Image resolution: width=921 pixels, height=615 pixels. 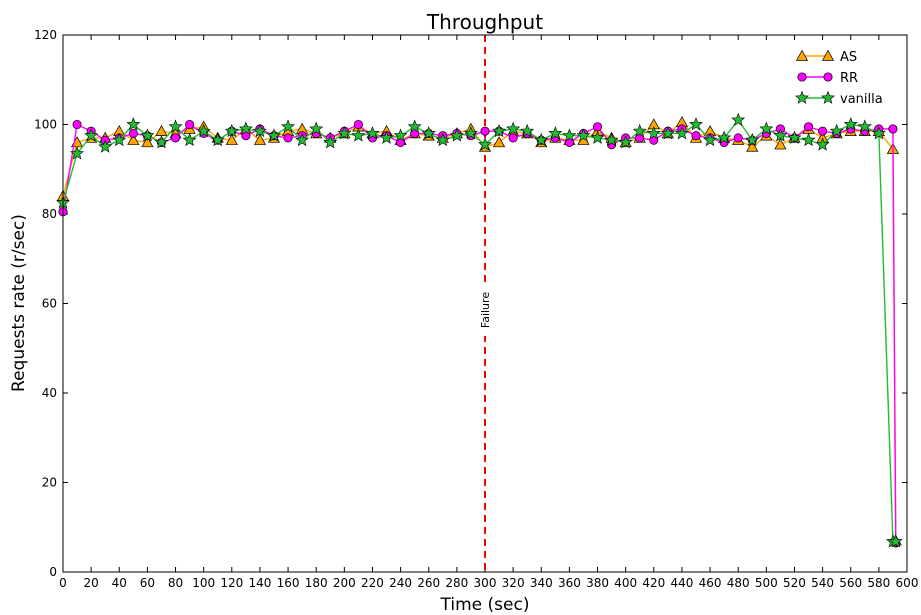 I want to click on x-axis-title: Time (sec), so click(x=485, y=605).